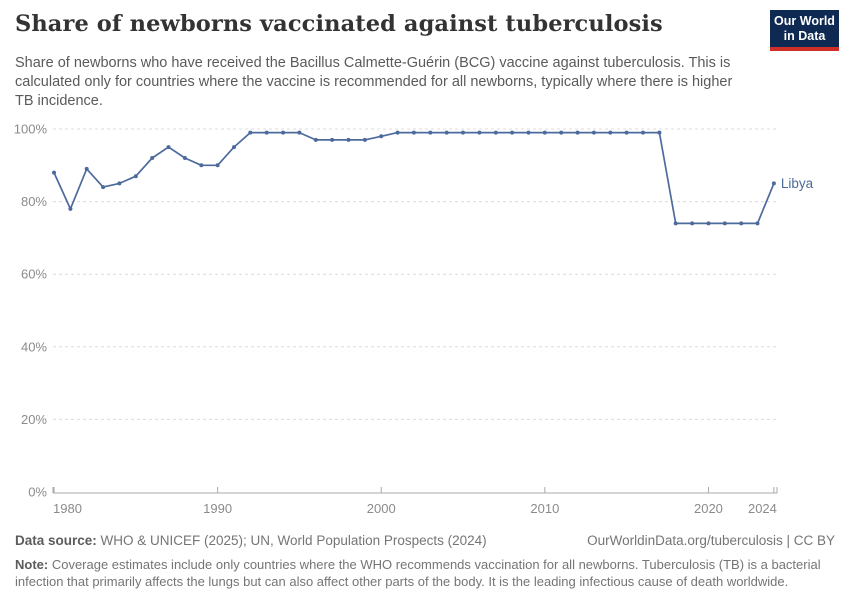  What do you see at coordinates (56, 540) in the screenshot?
I see `datasource-label: Data source:` at bounding box center [56, 540].